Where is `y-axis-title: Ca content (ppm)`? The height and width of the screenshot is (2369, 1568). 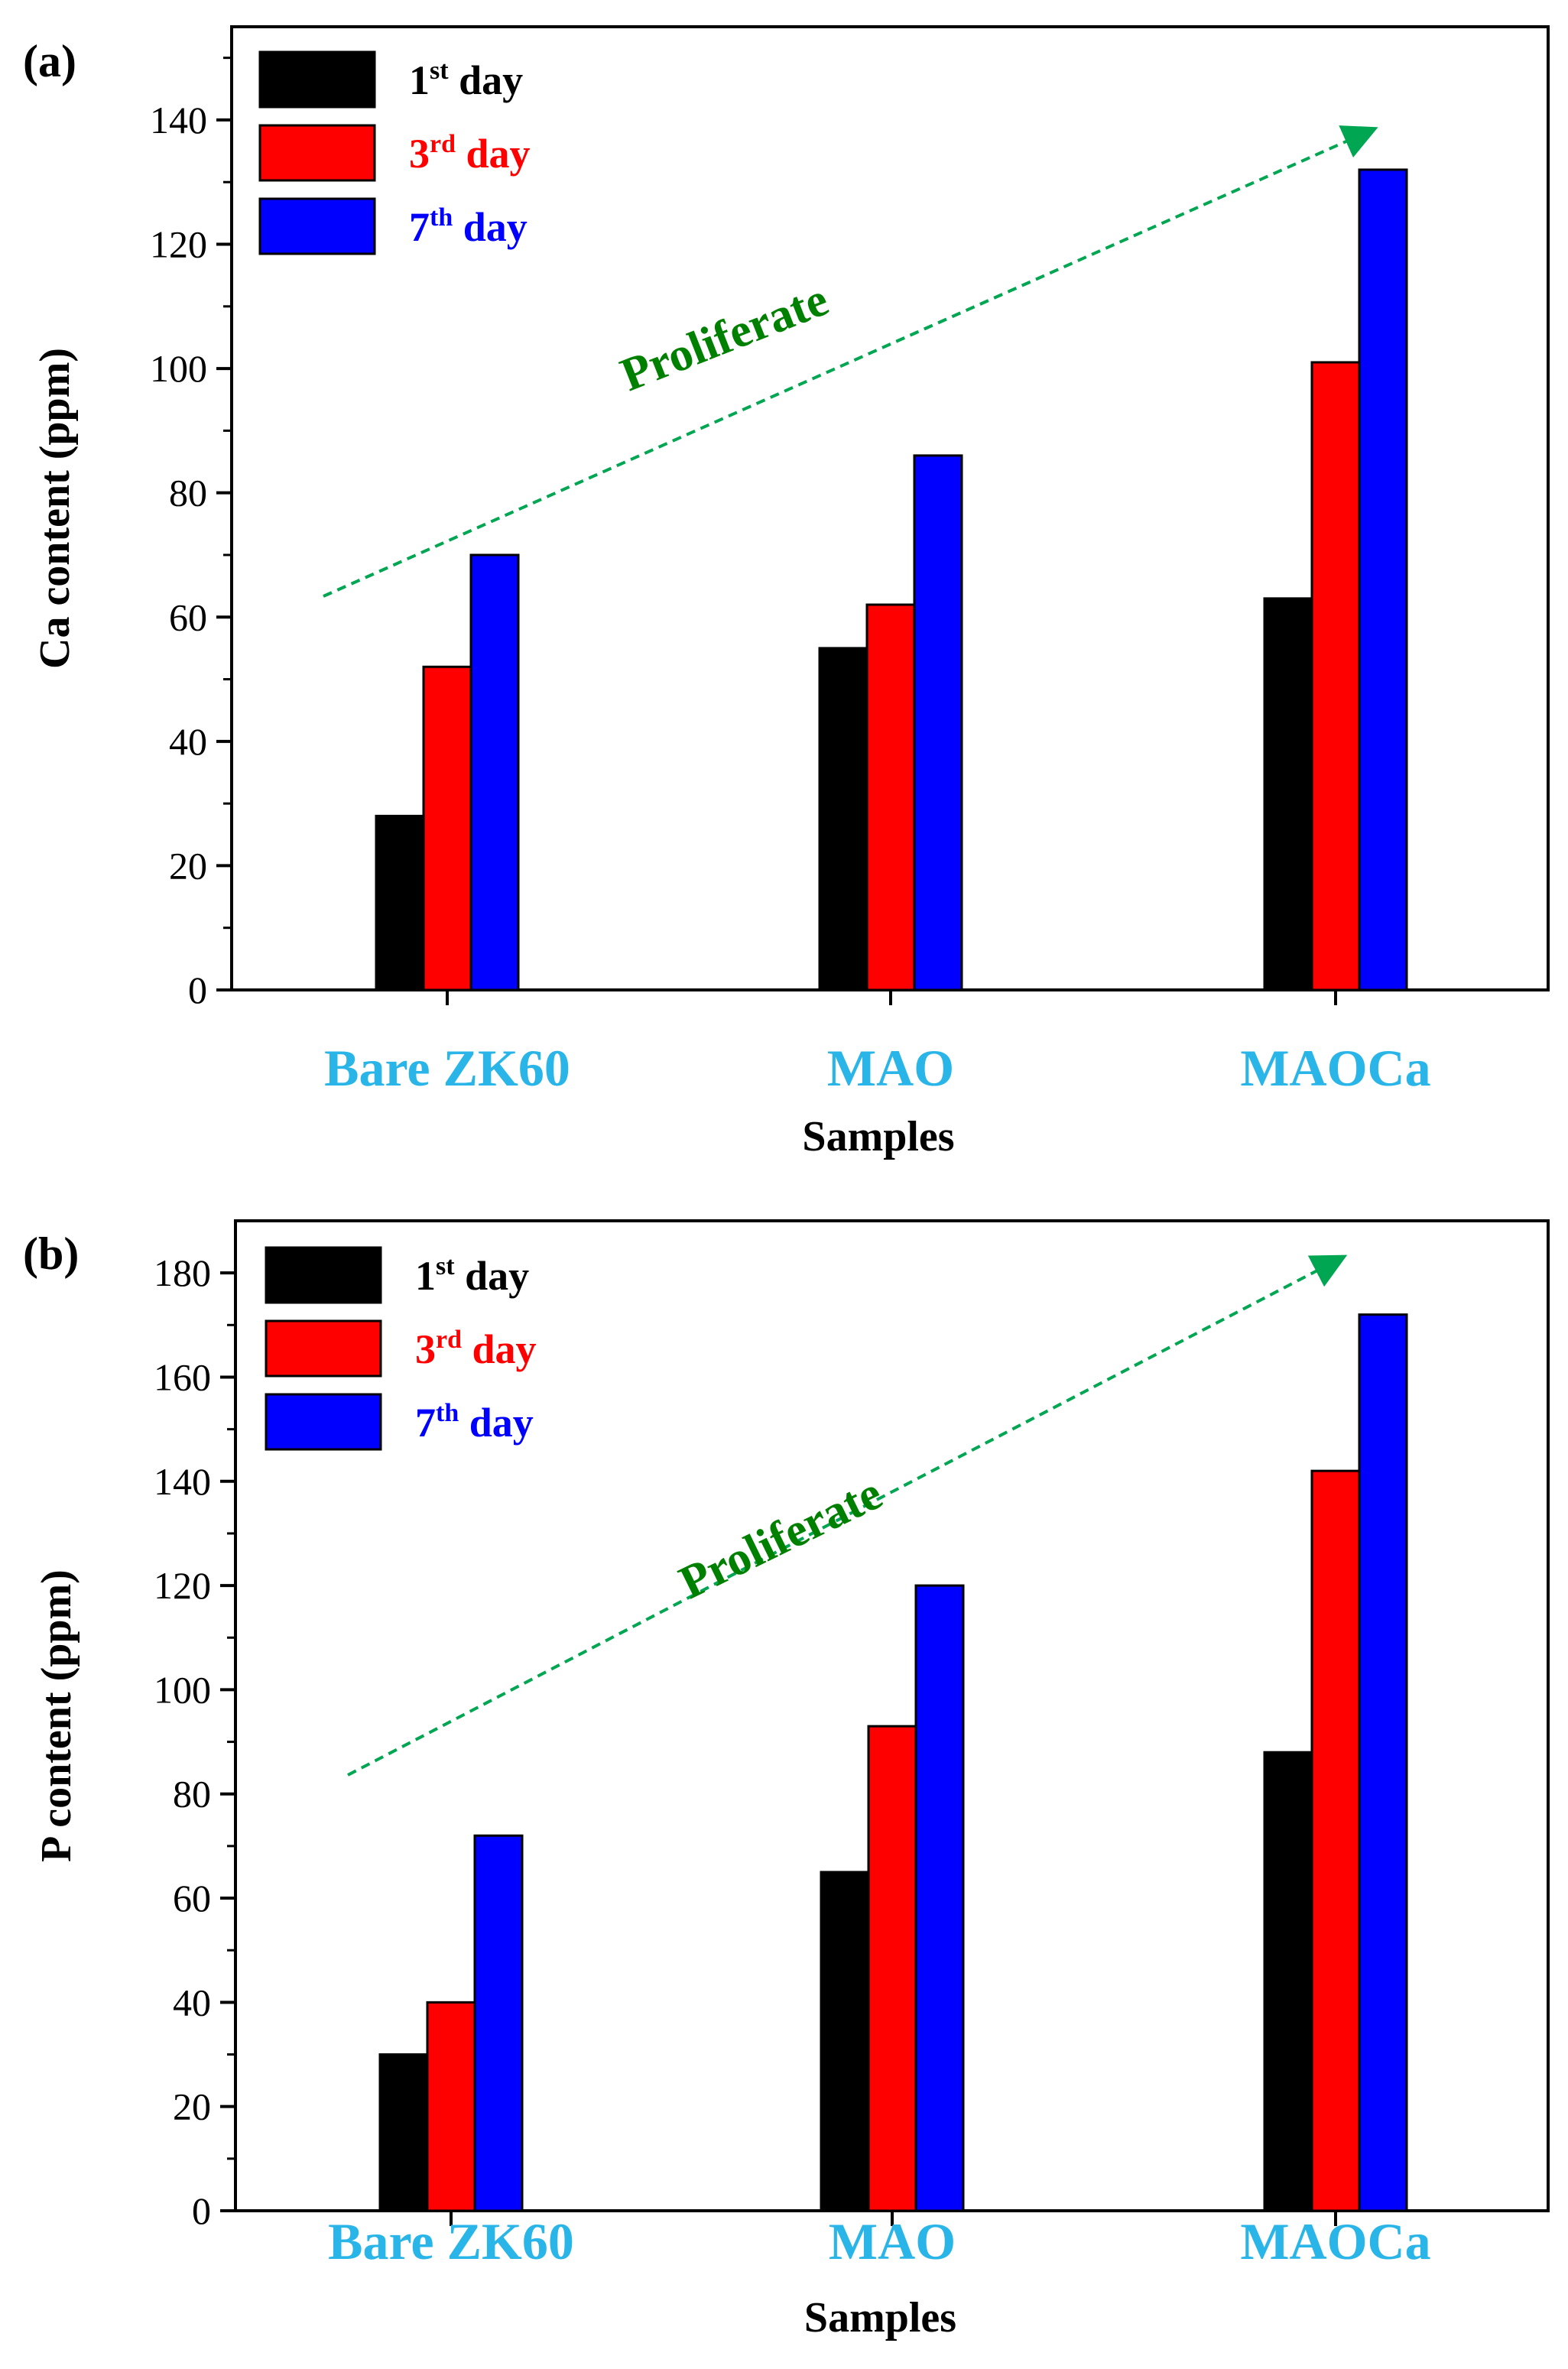
y-axis-title: Ca content (ppm) is located at coordinates (55, 508).